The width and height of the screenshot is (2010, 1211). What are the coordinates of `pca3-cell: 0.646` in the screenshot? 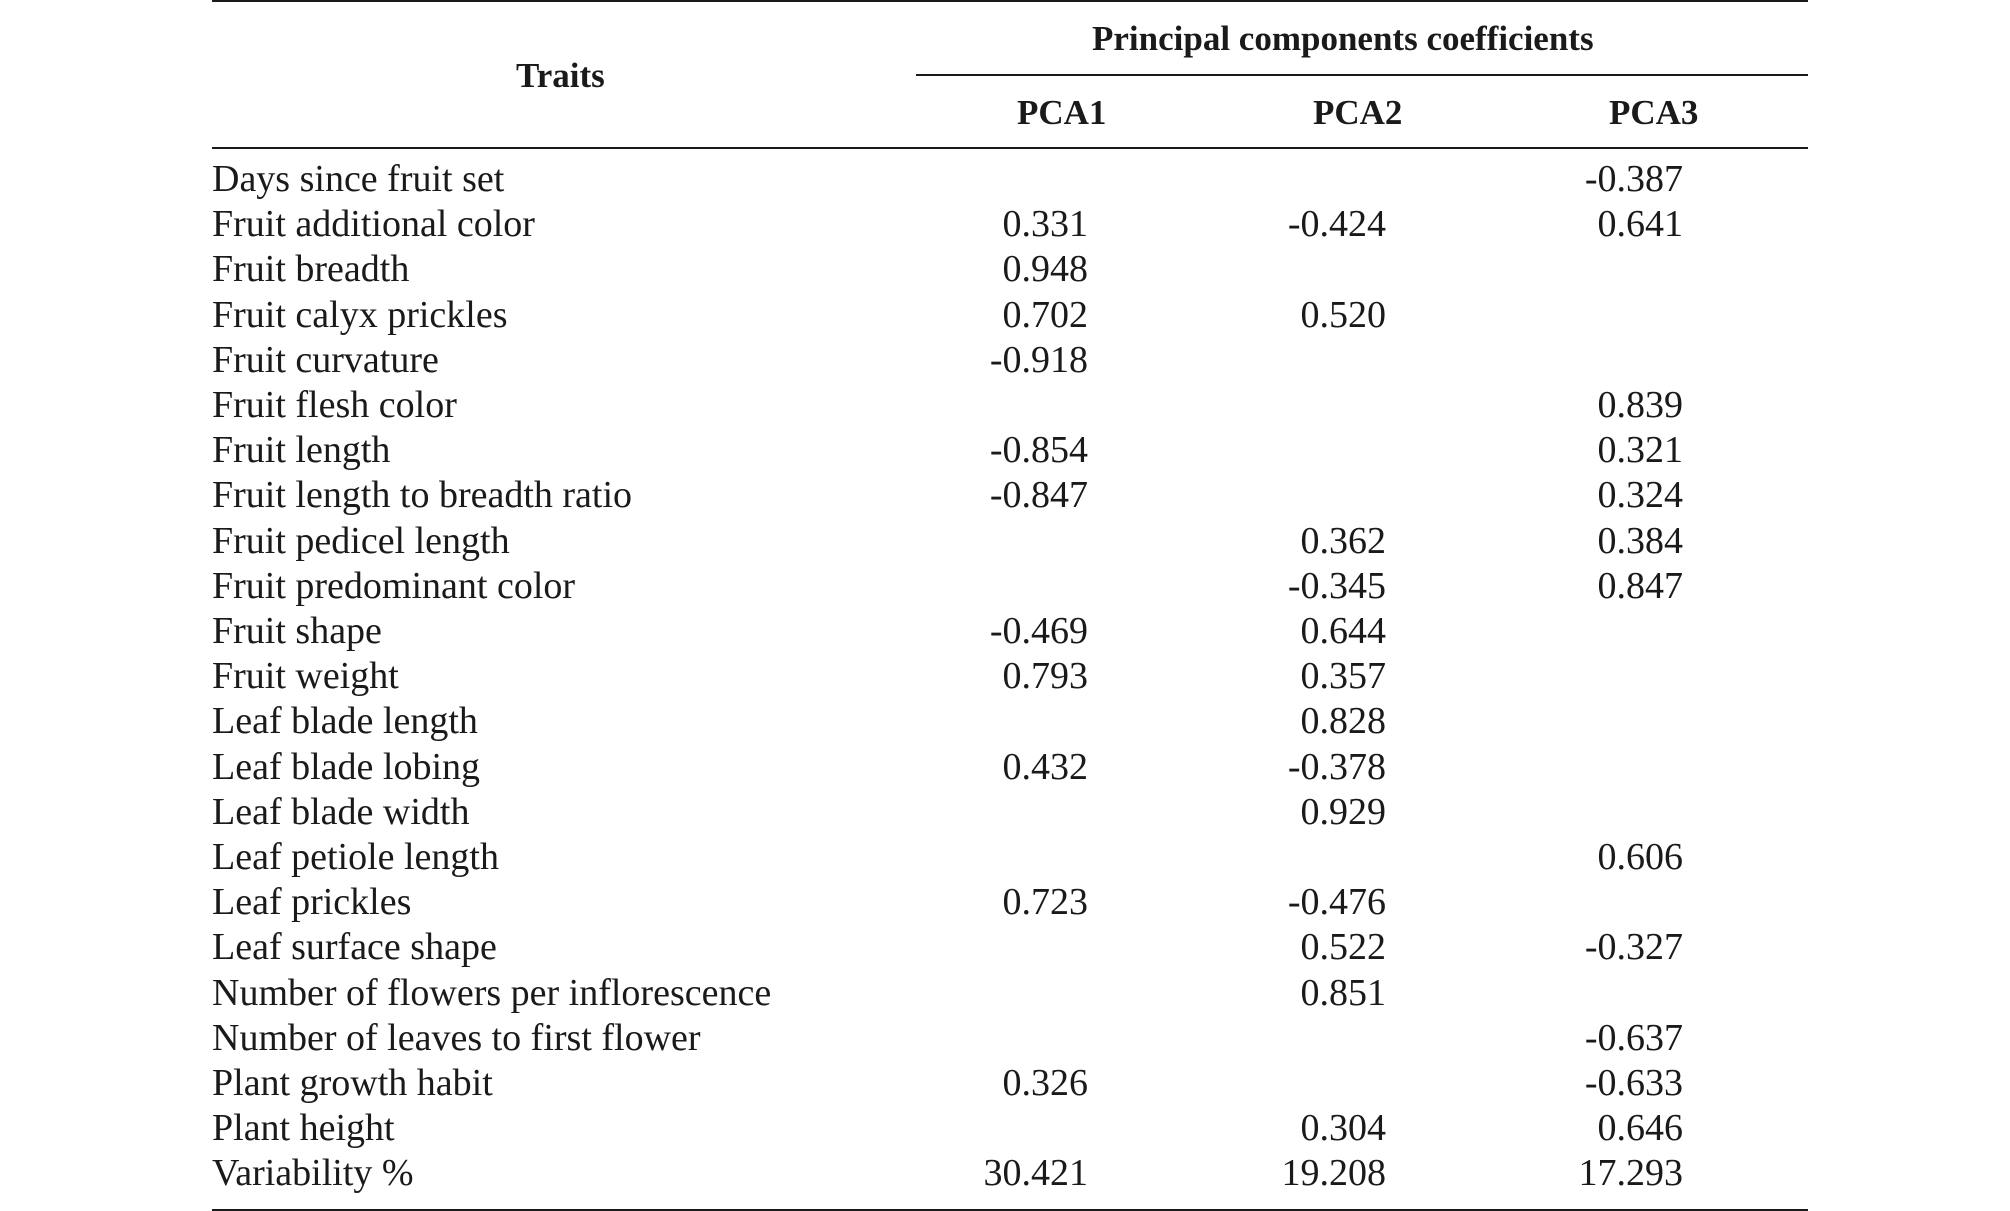 It's located at (1640, 1128).